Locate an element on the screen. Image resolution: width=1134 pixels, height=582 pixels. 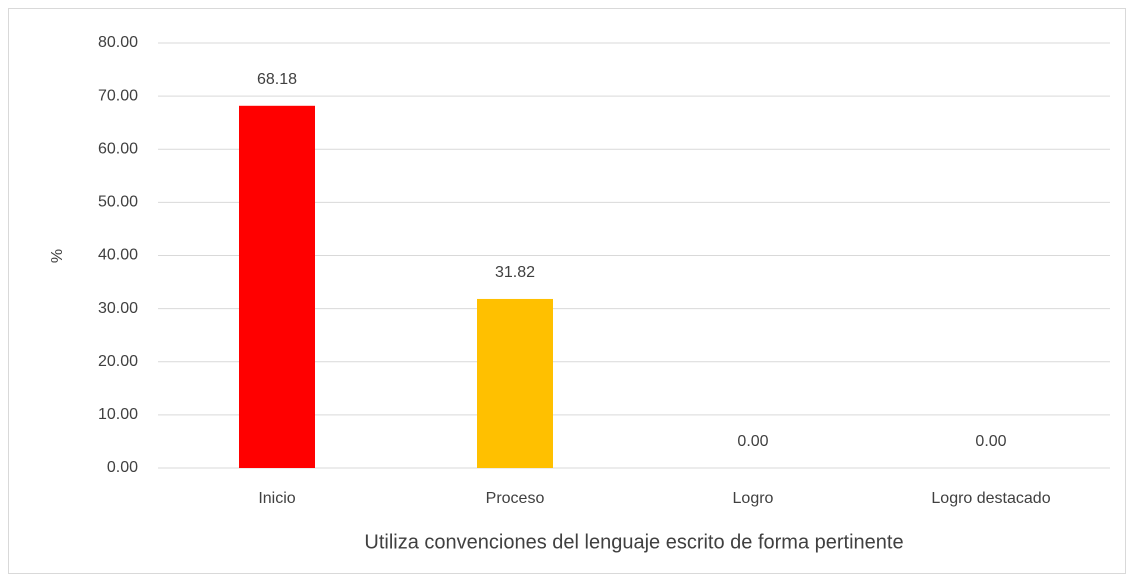
x-tick-label: Inicio is located at coordinates (276, 498).